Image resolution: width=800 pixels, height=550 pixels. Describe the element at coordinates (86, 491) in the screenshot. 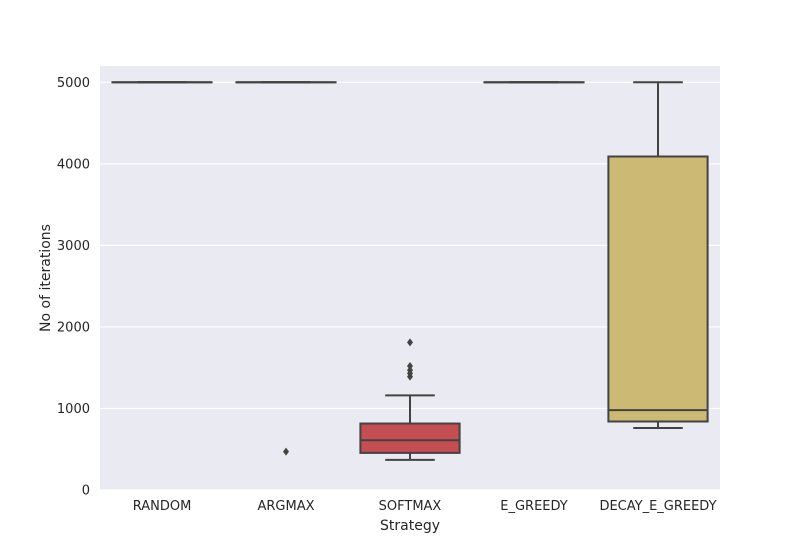

I see `y-tick-label: 0` at that location.